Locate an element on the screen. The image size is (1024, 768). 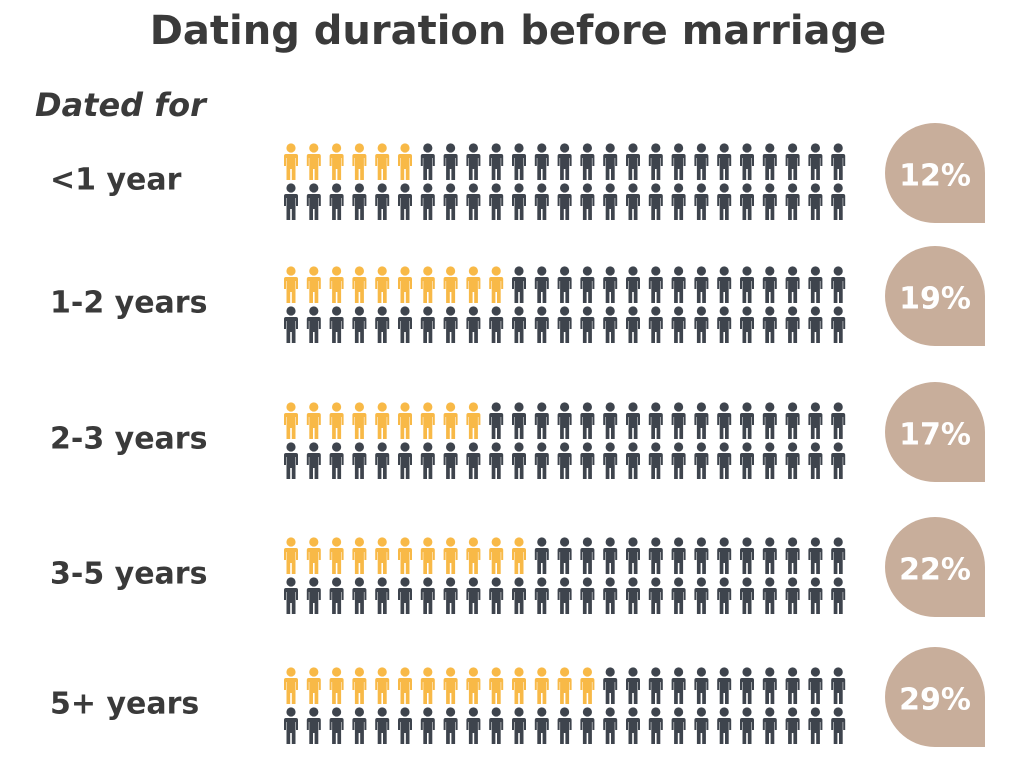
value-badge is located at coordinates (935, 432).